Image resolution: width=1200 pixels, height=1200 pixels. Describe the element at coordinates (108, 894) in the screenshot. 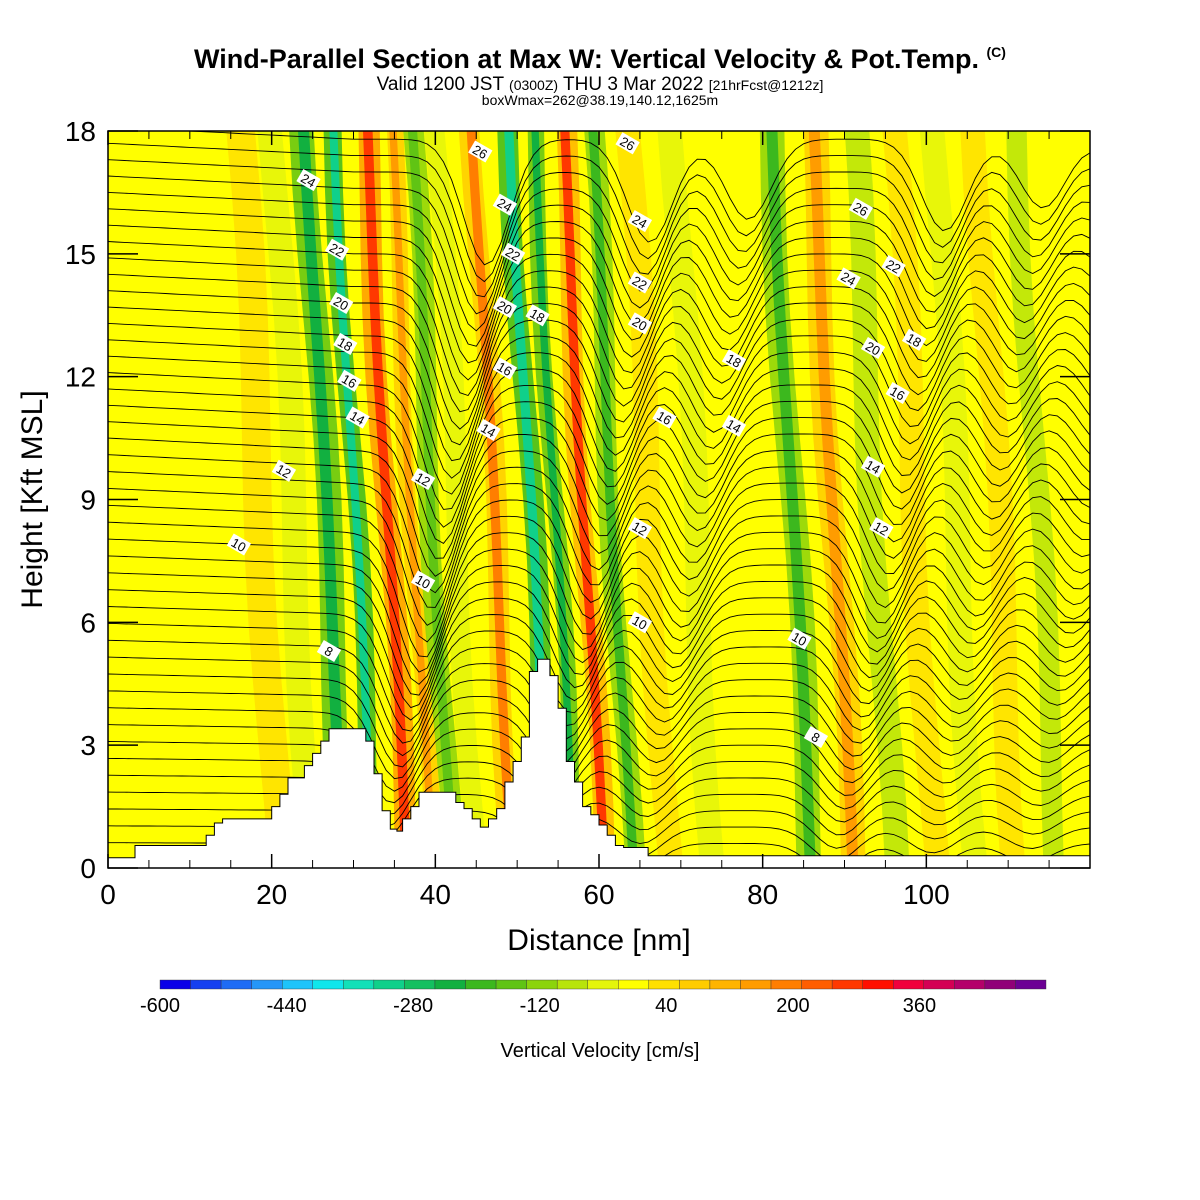

I see `x-tick-label: 0` at that location.